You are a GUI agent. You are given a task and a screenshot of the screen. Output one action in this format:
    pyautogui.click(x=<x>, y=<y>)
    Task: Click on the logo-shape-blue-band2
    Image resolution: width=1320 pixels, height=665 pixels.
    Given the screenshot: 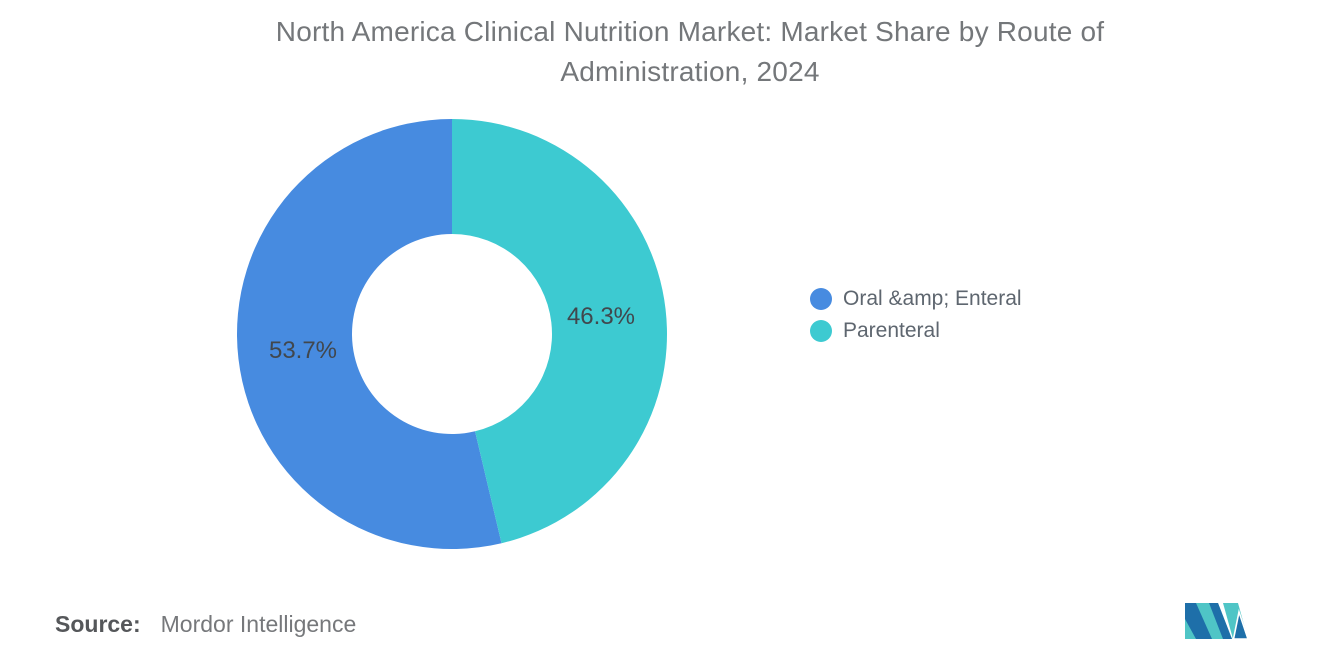 What is the action you would take?
    pyautogui.click(x=1220, y=621)
    